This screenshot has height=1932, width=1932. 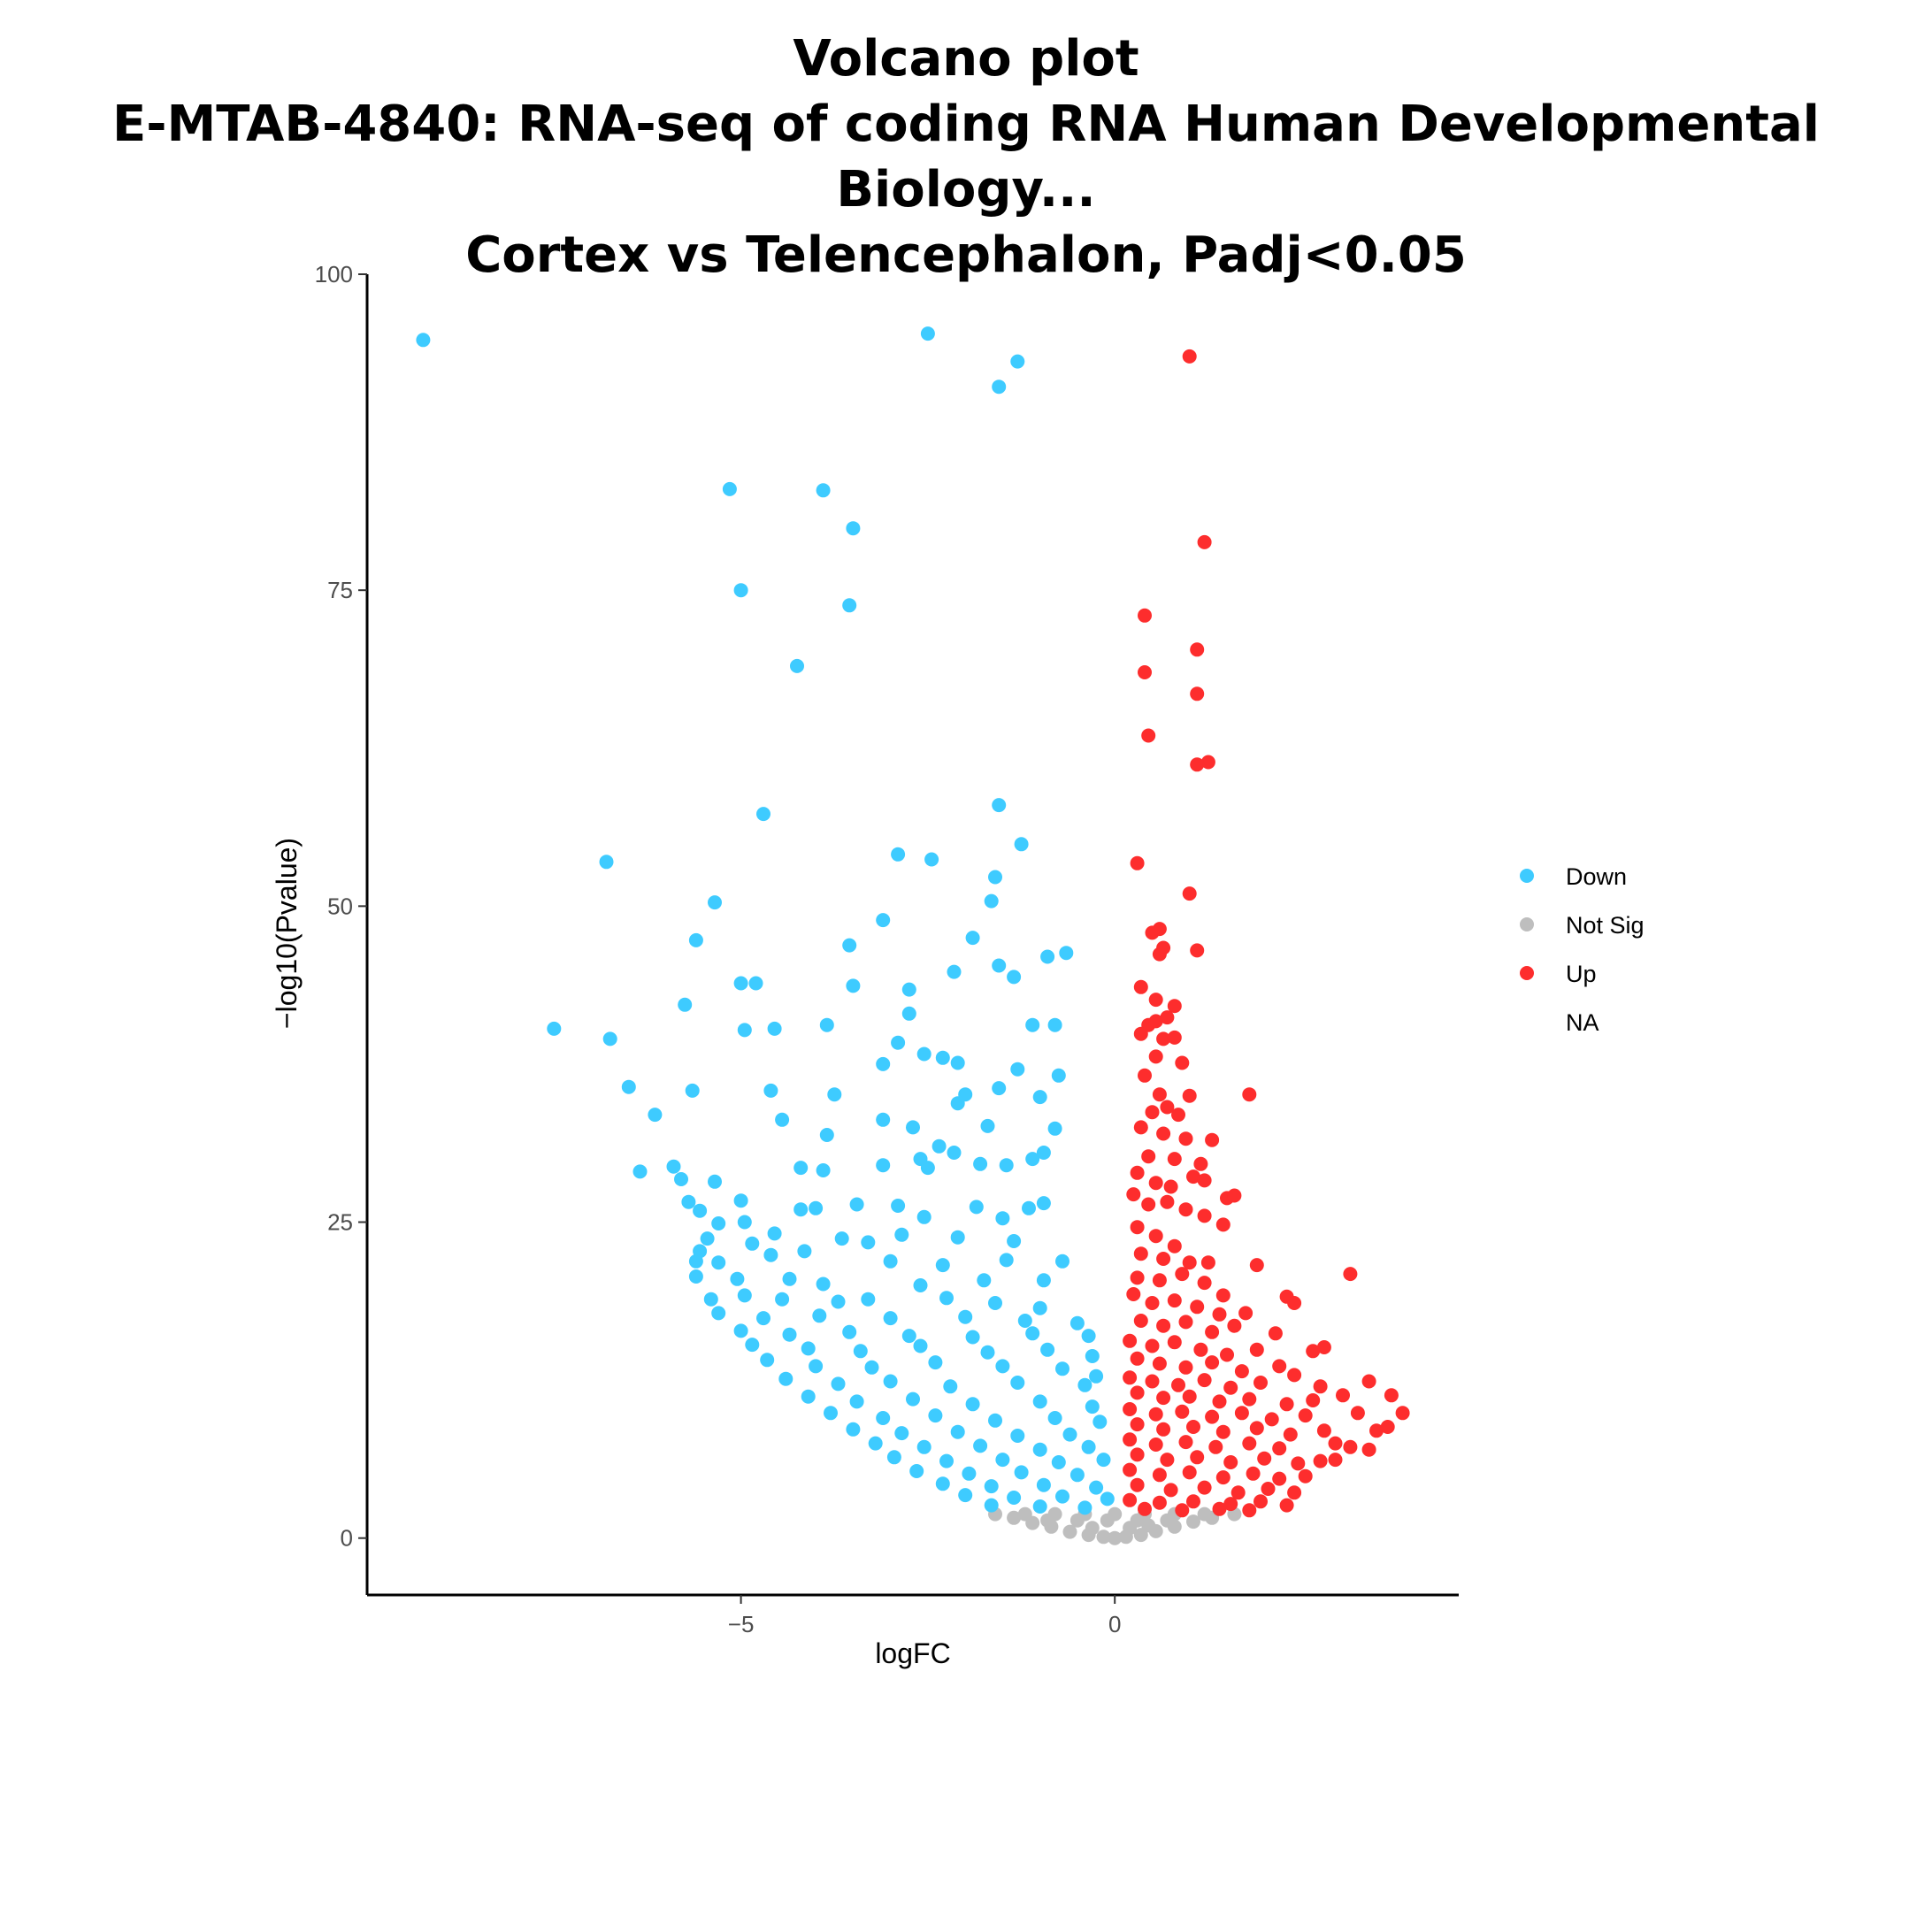 I want to click on x-tick-label: 0, so click(x=1114, y=1624).